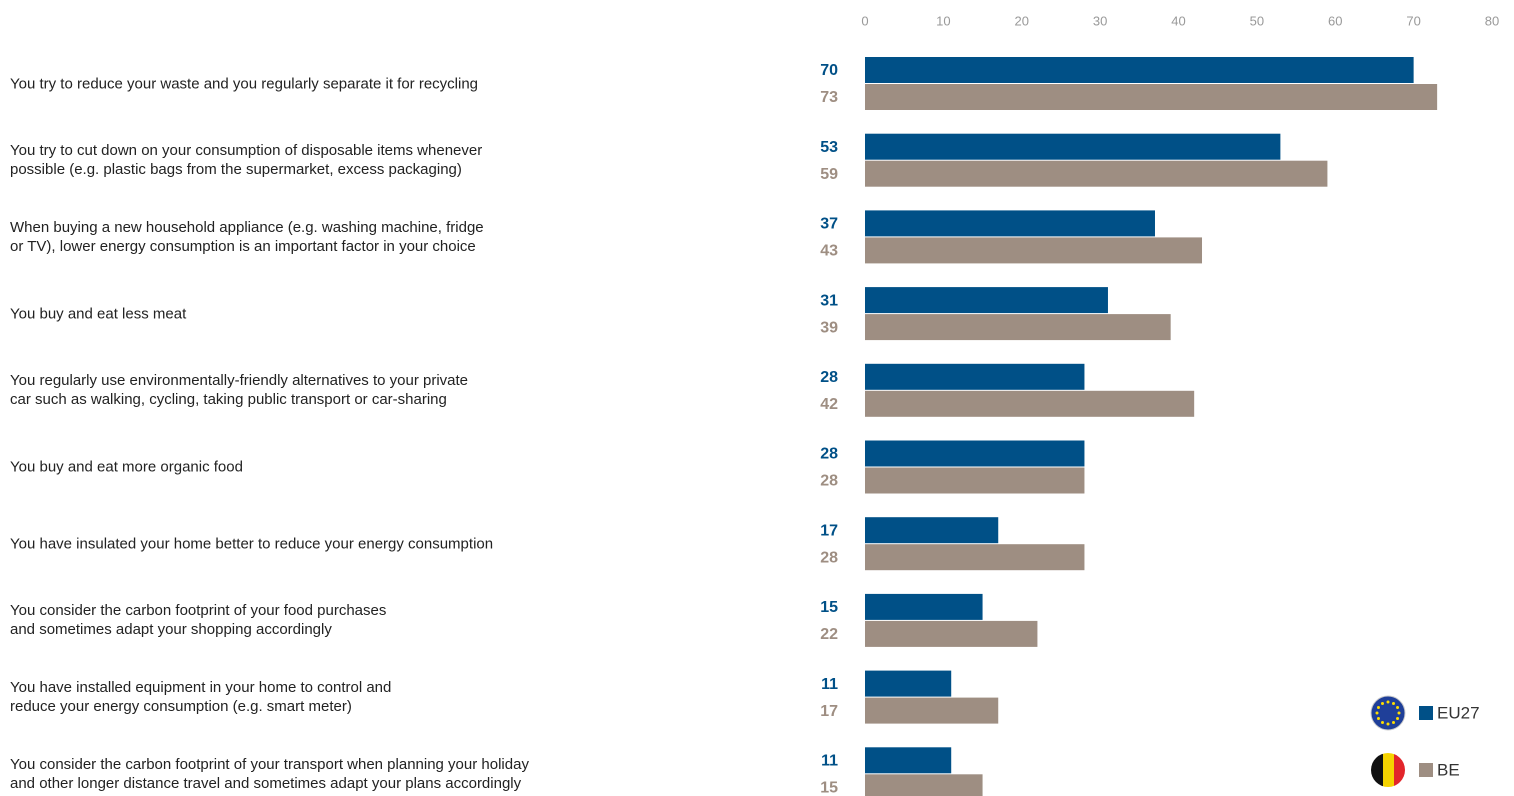 The image size is (1514, 796). I want to click on value-label: 53, so click(829, 147).